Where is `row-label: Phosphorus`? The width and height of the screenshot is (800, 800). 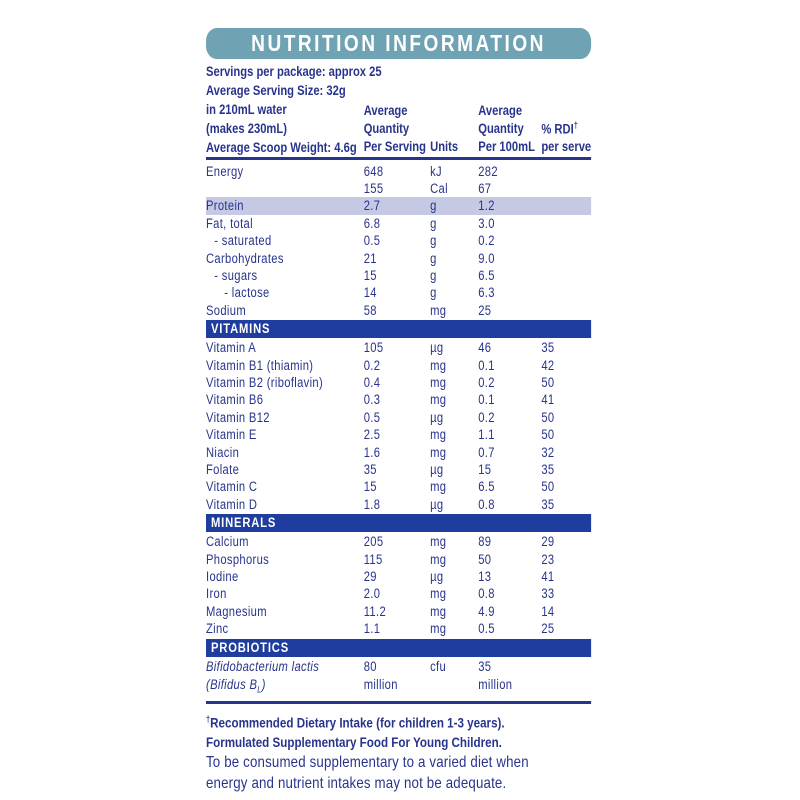 row-label: Phosphorus is located at coordinates (285, 559).